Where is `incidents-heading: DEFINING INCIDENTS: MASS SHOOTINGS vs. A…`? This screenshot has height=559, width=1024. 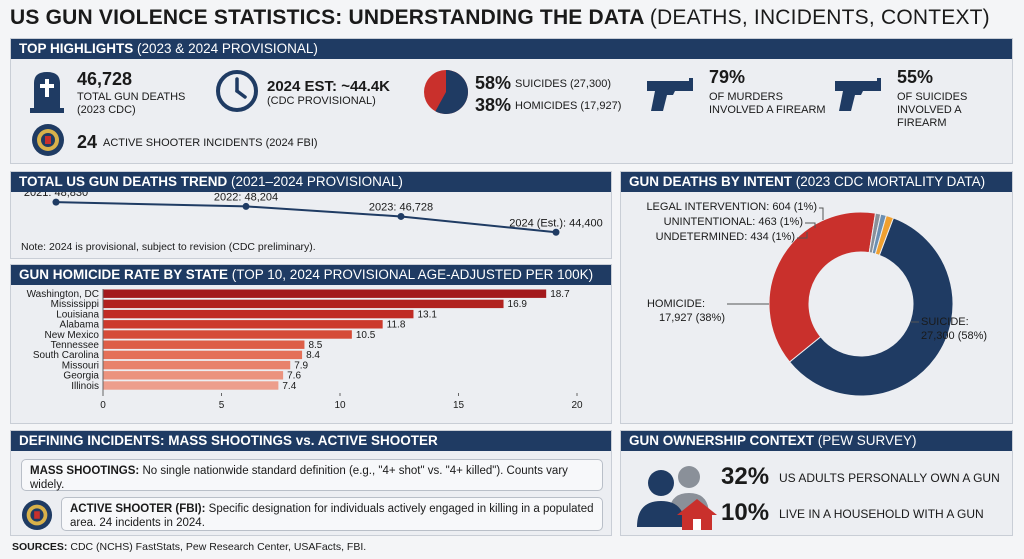
incidents-heading: DEFINING INCIDENTS: MASS SHOOTINGS vs. A… is located at coordinates (311, 441).